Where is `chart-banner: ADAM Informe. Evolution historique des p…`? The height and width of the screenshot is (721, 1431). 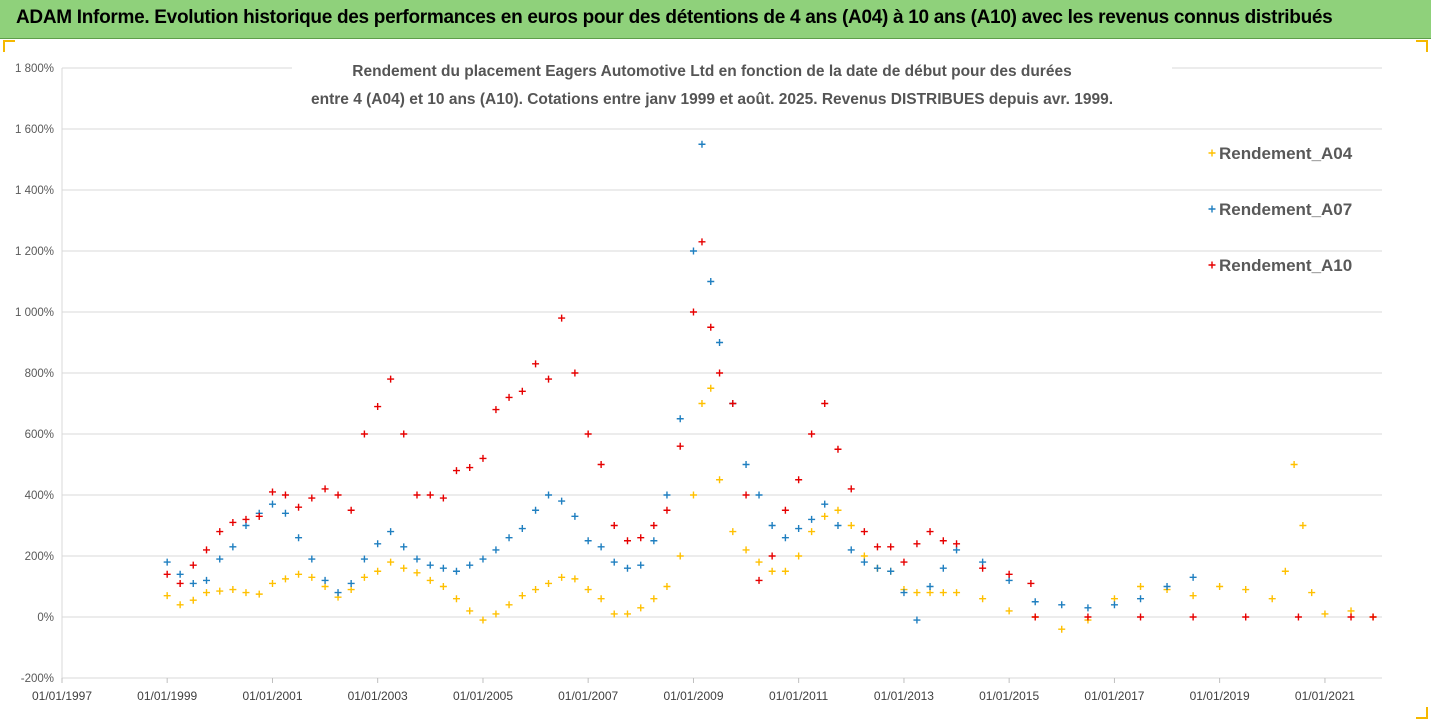
chart-banner: ADAM Informe. Evolution historique des p… is located at coordinates (715, 19).